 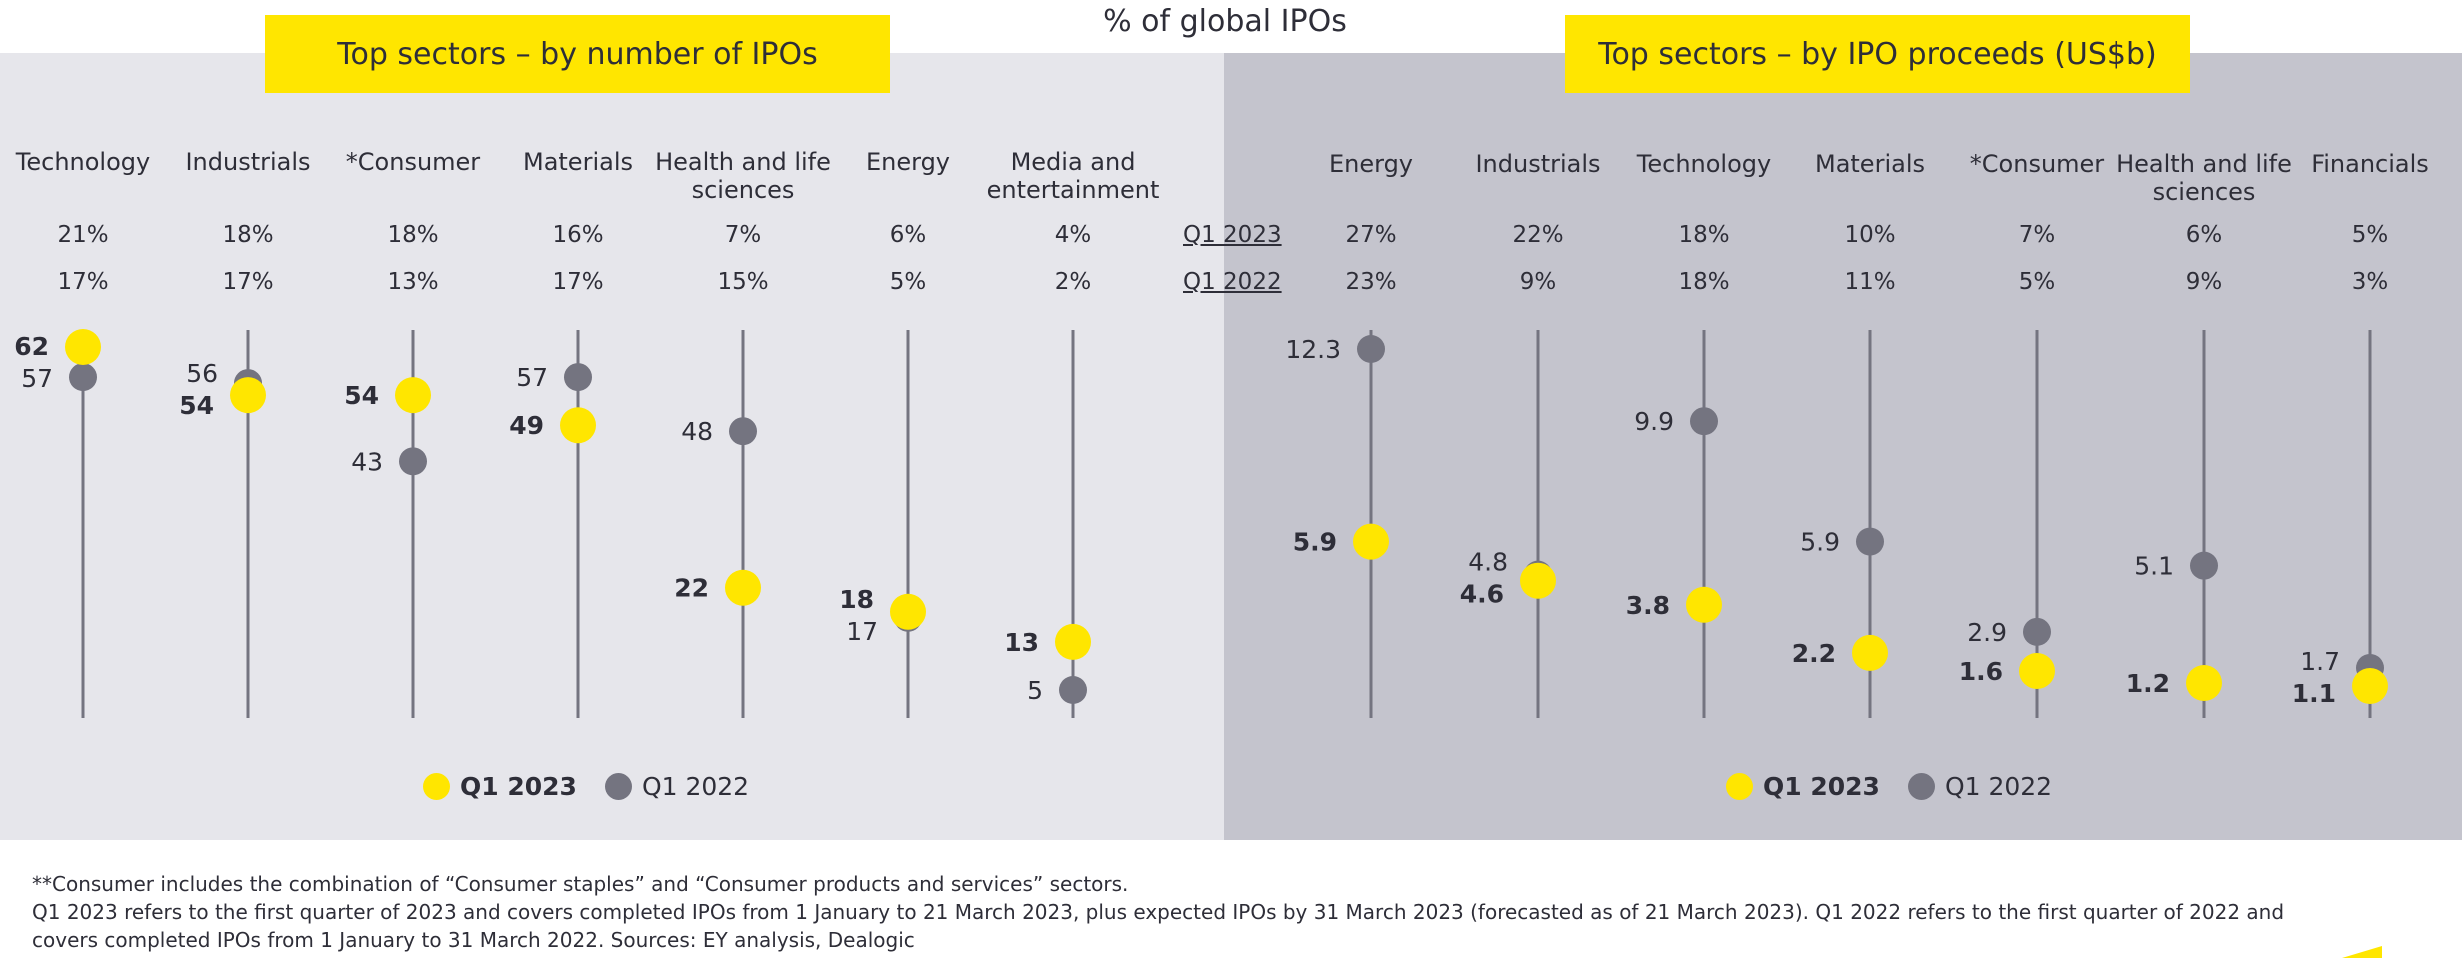 I want to click on dot-q1-2023-industrials, so click(x=248, y=395).